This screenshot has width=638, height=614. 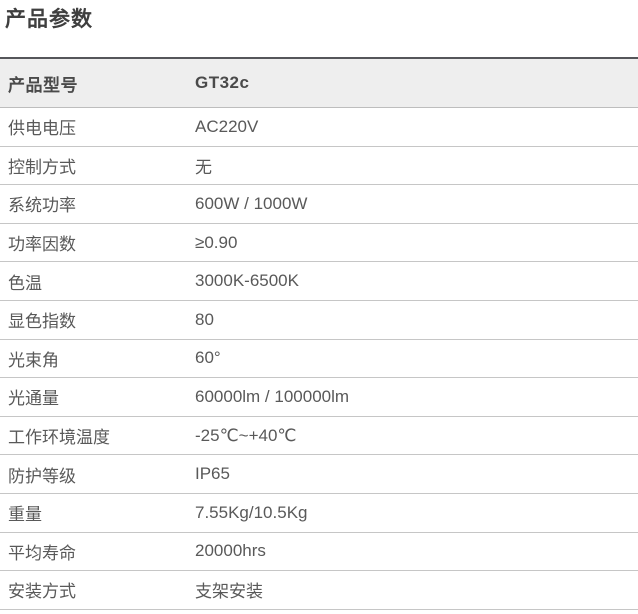 What do you see at coordinates (416, 243) in the screenshot?
I see `spec-row-value: ≥0.90` at bounding box center [416, 243].